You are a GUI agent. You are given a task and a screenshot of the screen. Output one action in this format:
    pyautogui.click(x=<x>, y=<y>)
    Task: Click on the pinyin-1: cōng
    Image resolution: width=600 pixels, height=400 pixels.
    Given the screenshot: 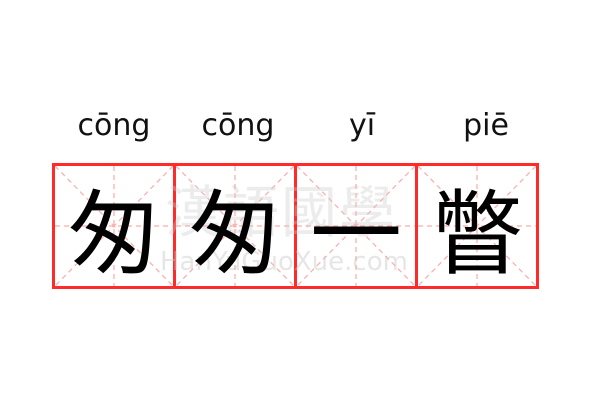 What is the action you would take?
    pyautogui.click(x=238, y=125)
    